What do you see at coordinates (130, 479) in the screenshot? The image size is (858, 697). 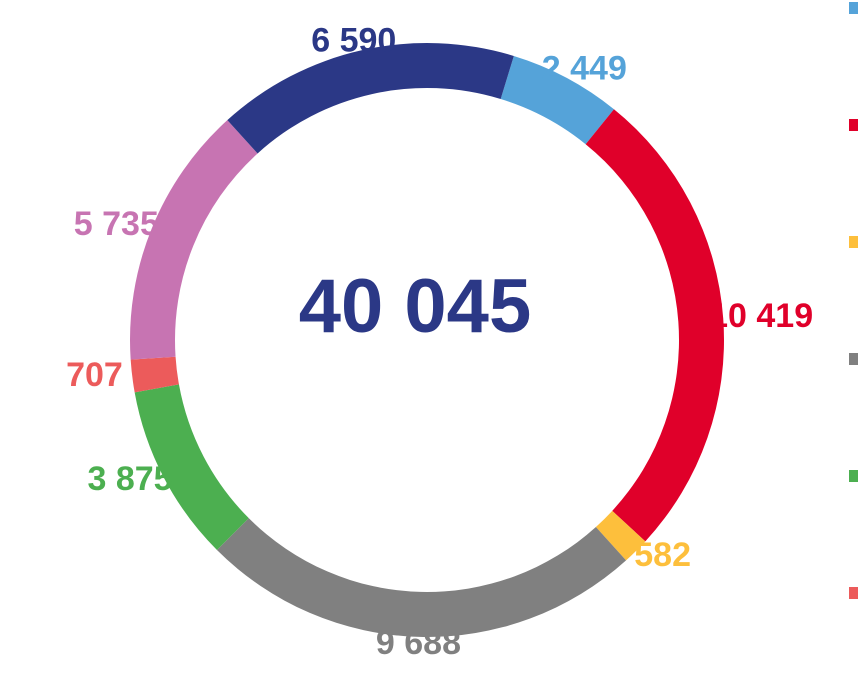 I see `value-label: 3 875` at bounding box center [130, 479].